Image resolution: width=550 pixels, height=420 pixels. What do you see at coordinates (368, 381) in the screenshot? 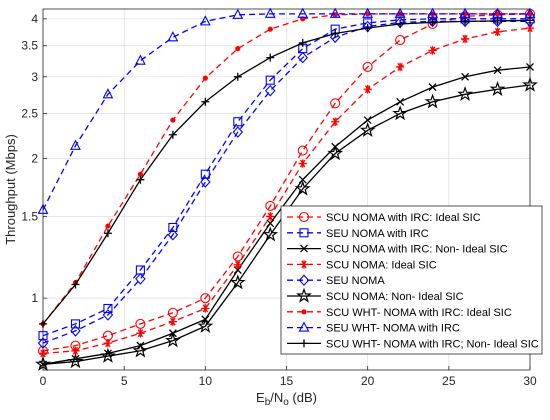
I see `x-tick-label: 20` at bounding box center [368, 381].